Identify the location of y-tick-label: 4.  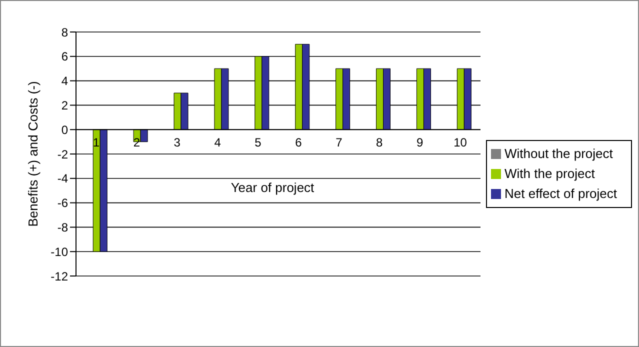
(64, 81).